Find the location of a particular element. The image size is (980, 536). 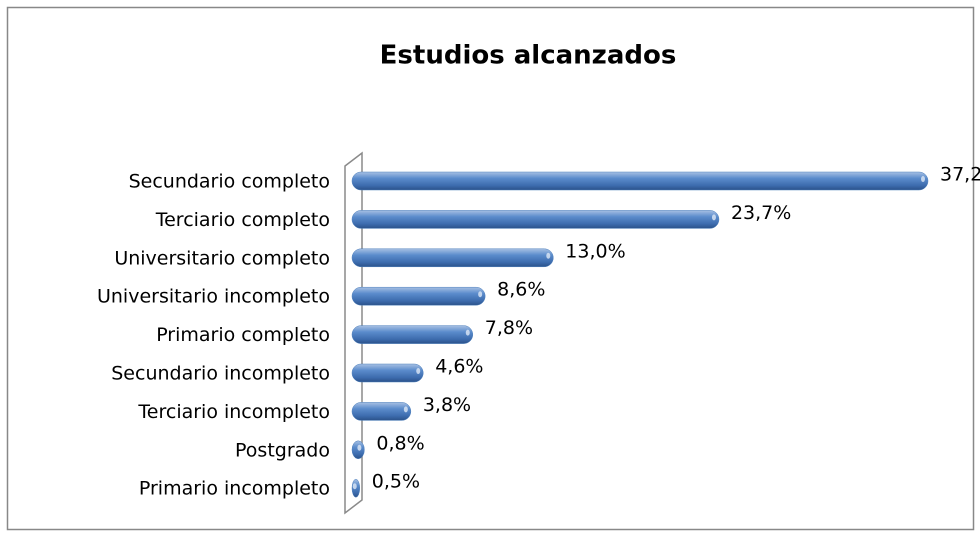

category-label: Primario incompleto is located at coordinates (234, 489).